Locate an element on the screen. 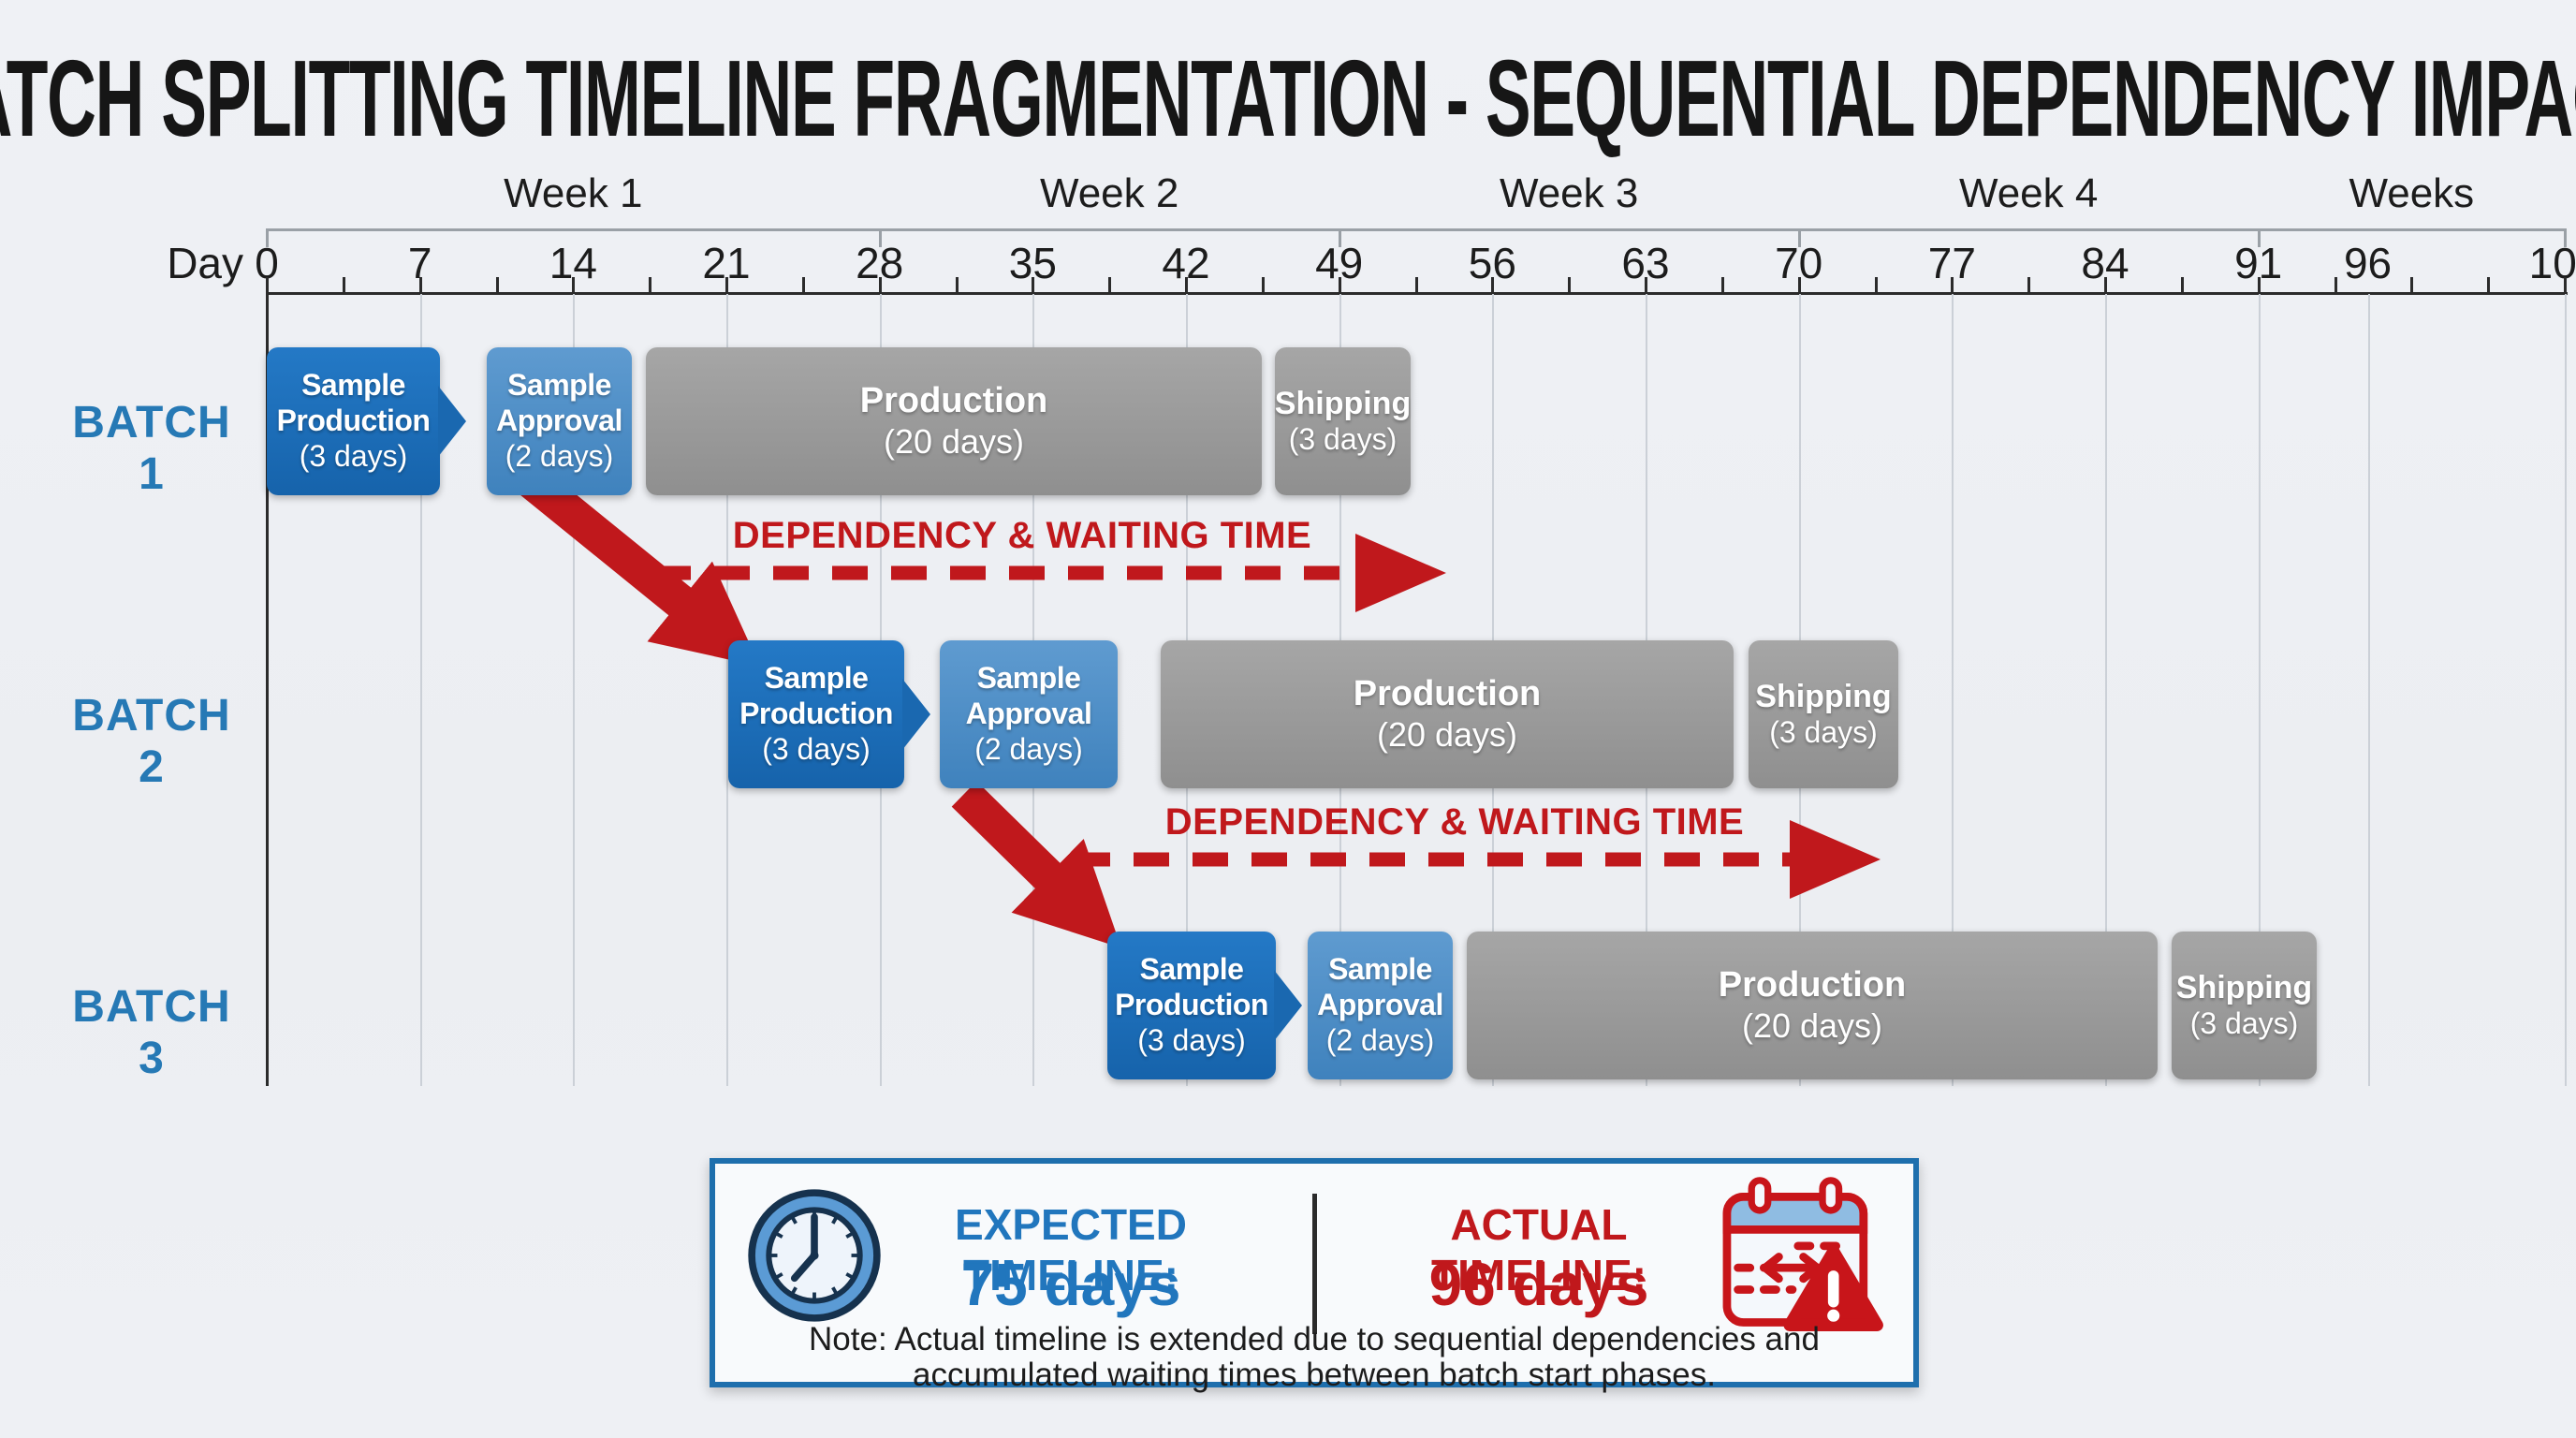 This screenshot has height=1438, width=2576. clock-icon is located at coordinates (814, 1257).